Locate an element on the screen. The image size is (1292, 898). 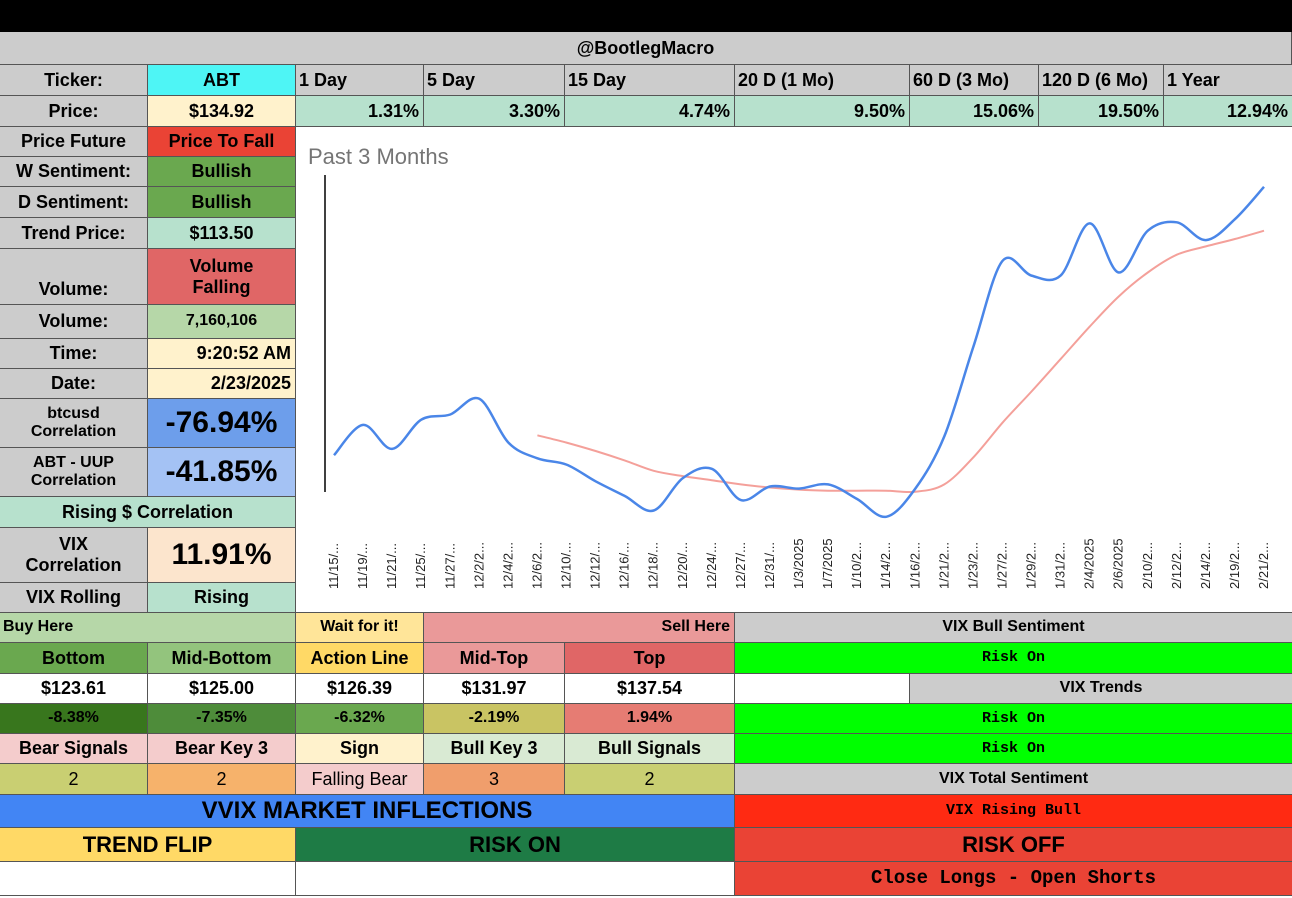
price-value: $134.92 is located at coordinates (222, 111).